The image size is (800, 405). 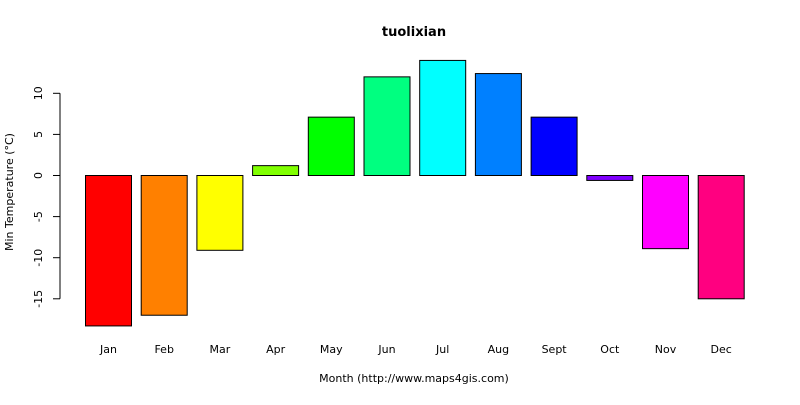 What do you see at coordinates (38, 134) in the screenshot?
I see `y-tick-label: 5` at bounding box center [38, 134].